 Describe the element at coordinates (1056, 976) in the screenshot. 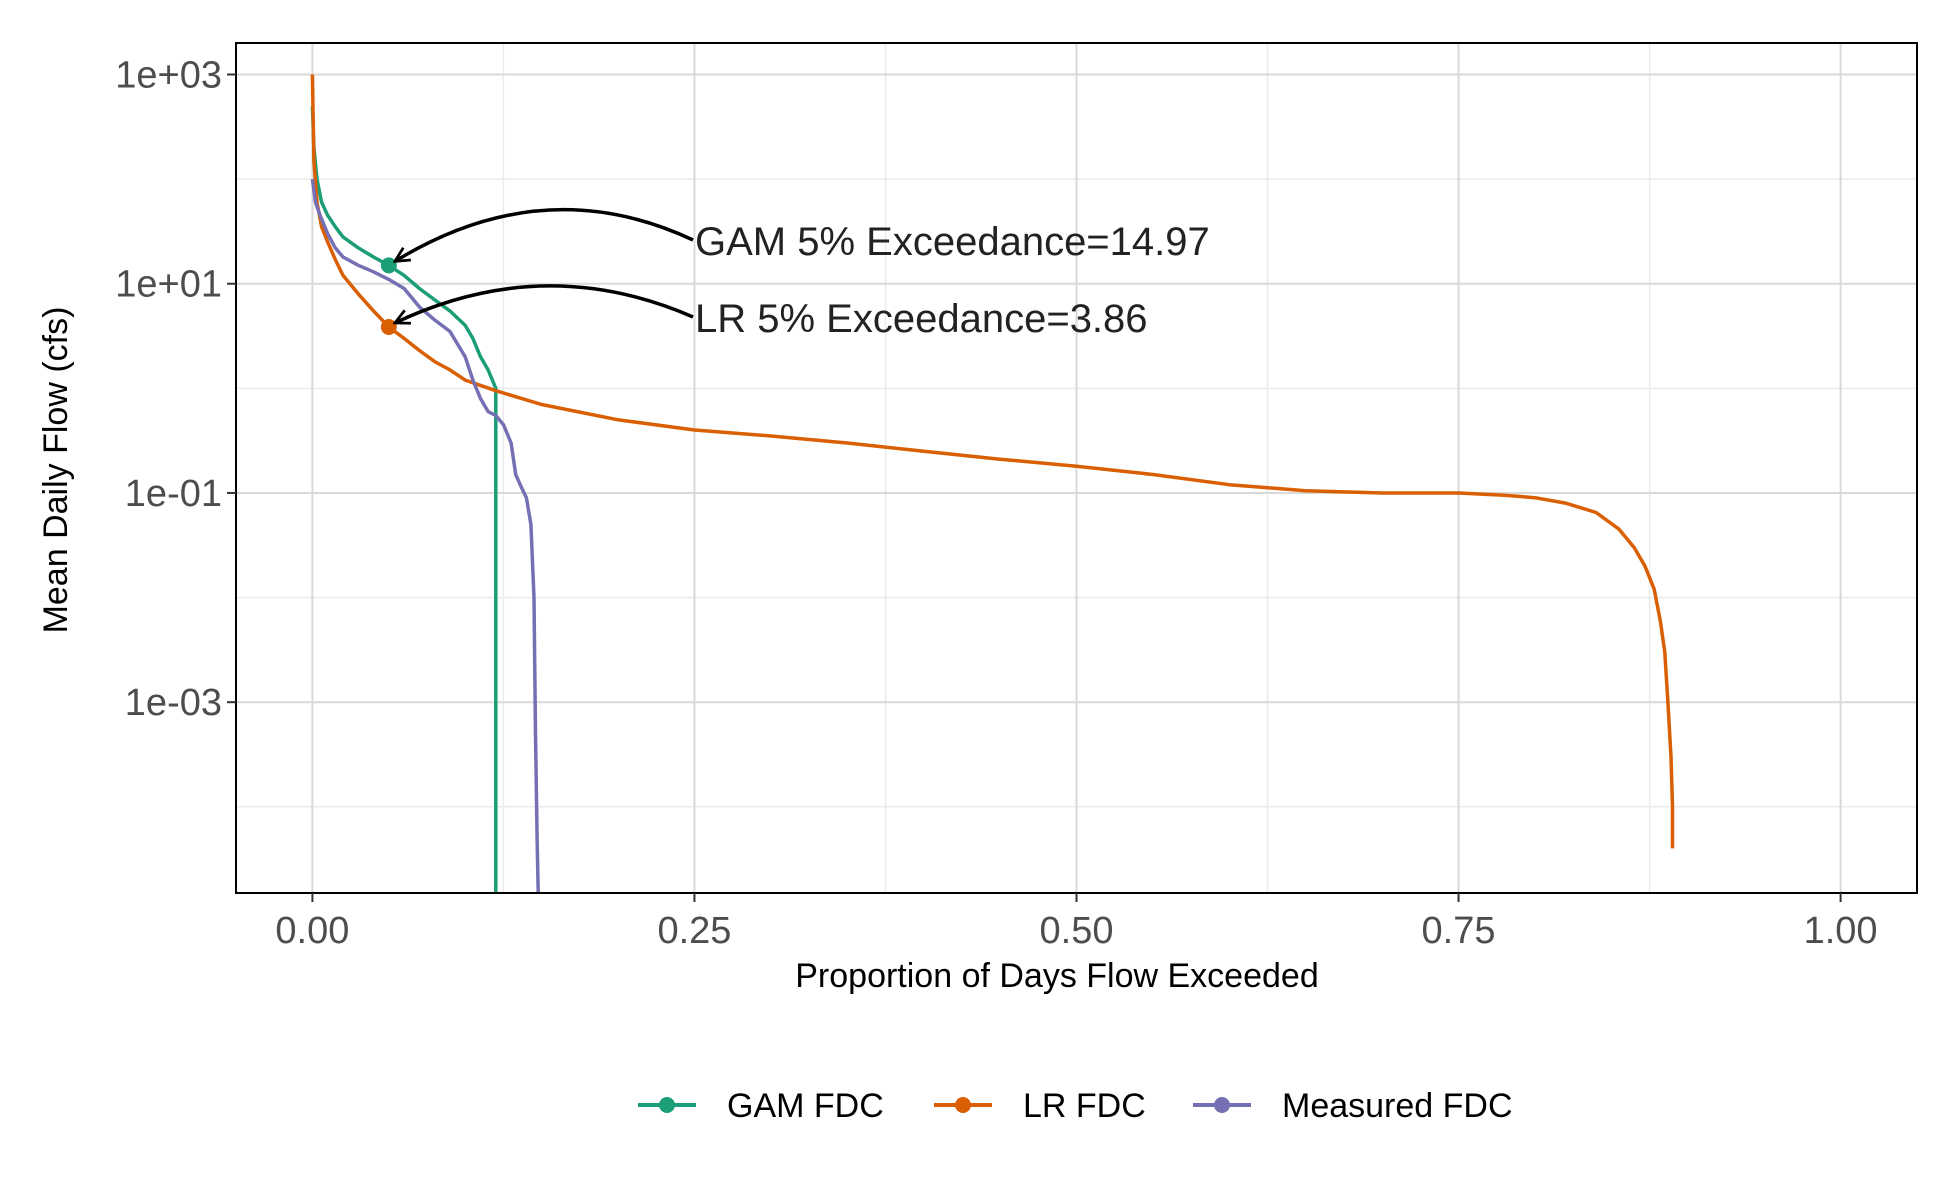

I see `x-axis-title: Proportion of Days Flow Exceeded` at that location.